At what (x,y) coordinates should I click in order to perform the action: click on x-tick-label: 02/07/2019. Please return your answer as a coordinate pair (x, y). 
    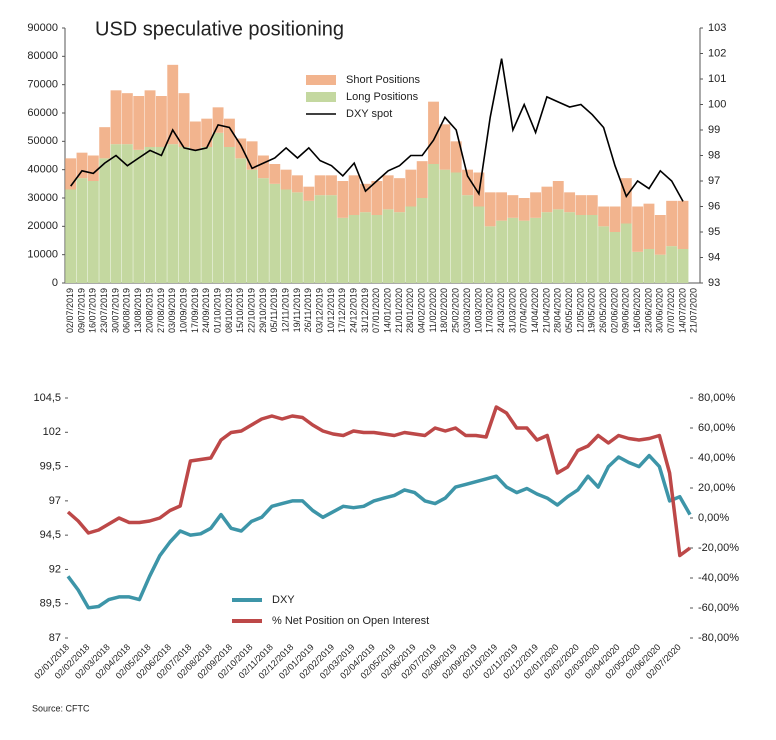
    Looking at the image, I should click on (70, 310).